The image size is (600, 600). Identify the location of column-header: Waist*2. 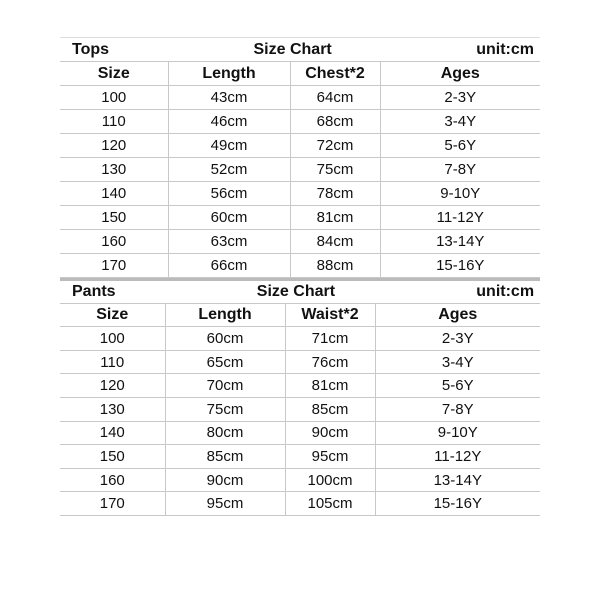
(329, 315).